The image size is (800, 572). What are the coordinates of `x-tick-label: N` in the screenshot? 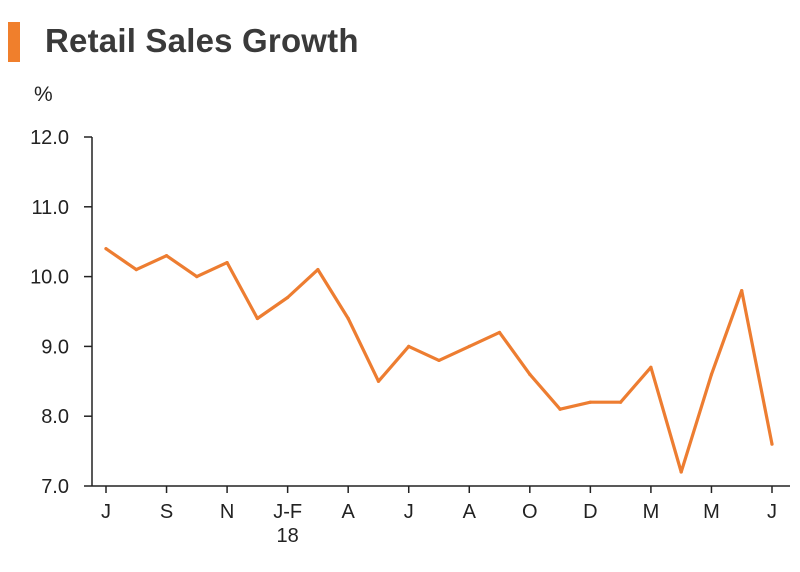 It's located at (227, 512).